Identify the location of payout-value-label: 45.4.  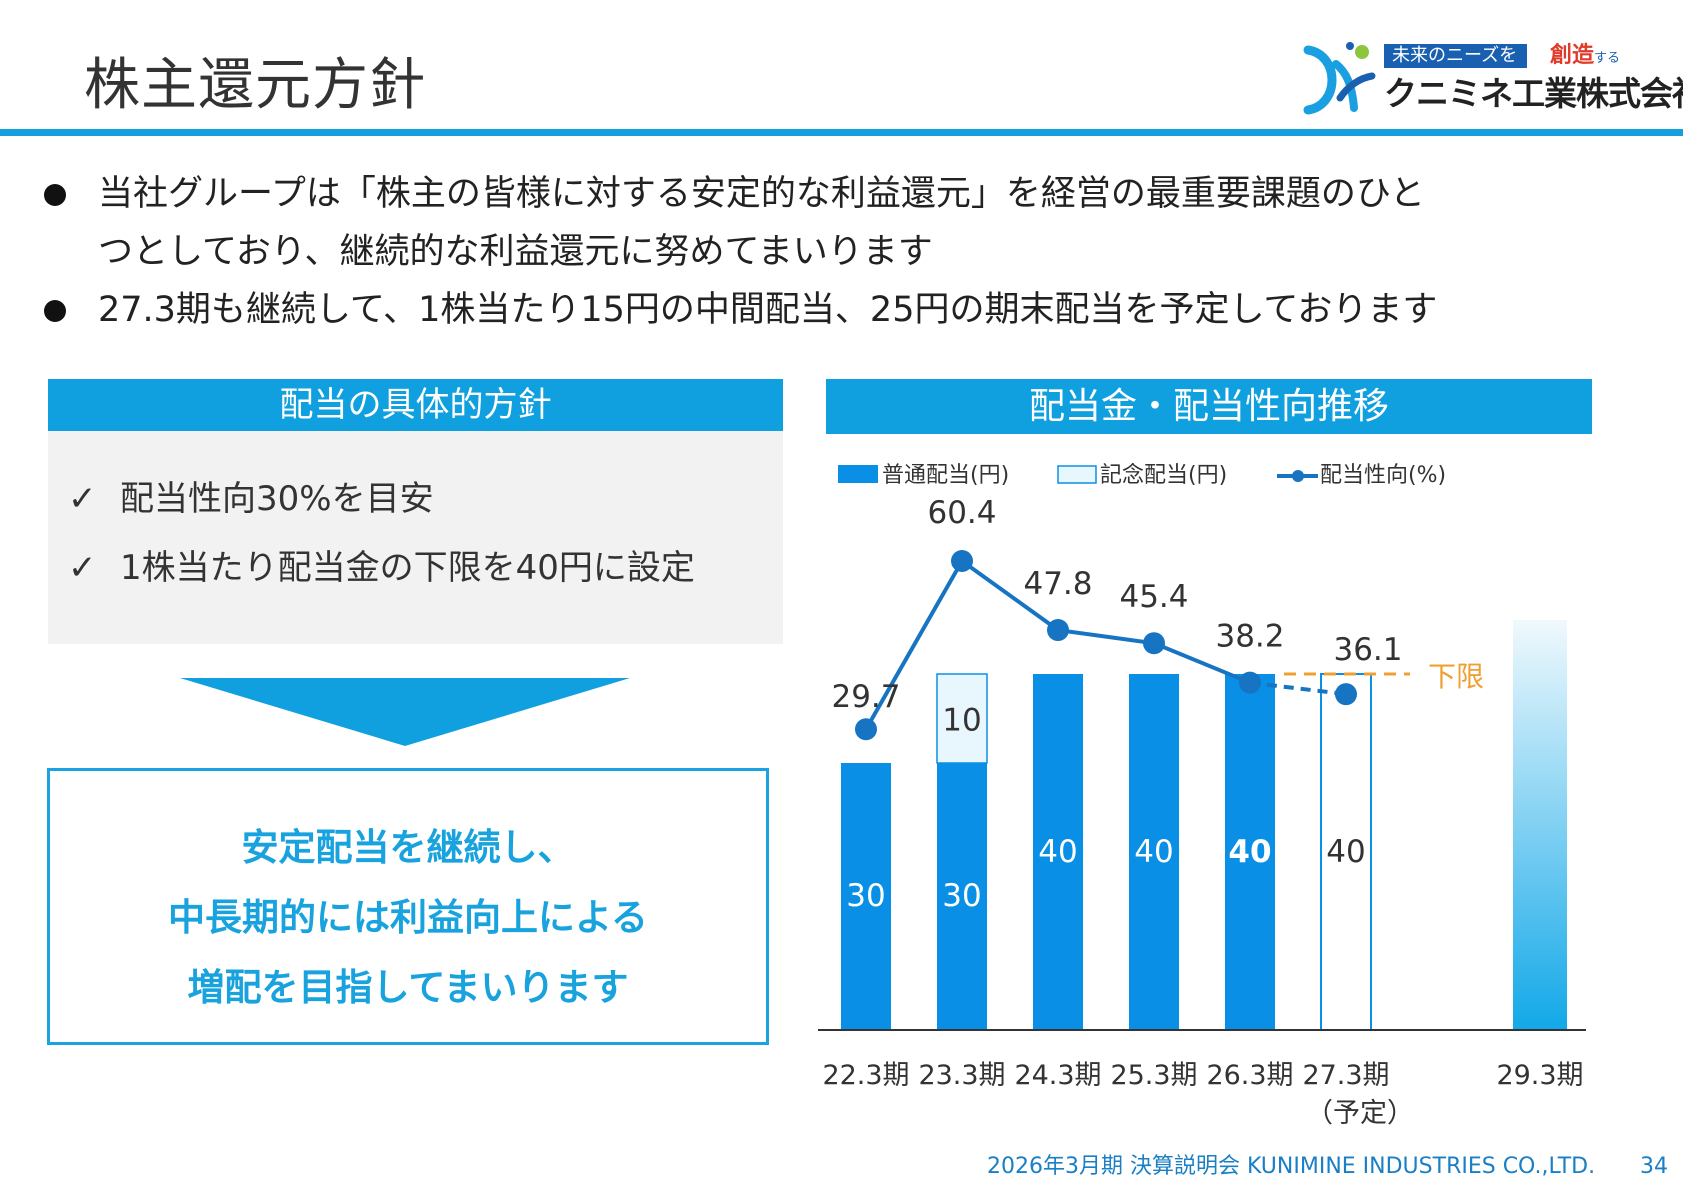
(1153, 597).